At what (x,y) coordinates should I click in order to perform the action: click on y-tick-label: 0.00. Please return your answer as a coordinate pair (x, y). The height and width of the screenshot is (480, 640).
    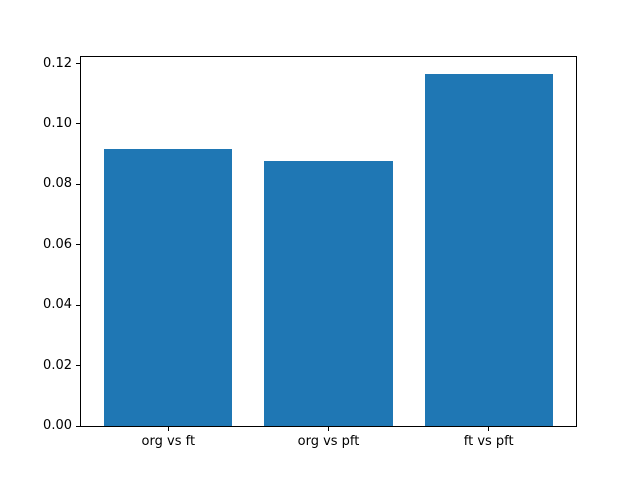
    Looking at the image, I should click on (57, 425).